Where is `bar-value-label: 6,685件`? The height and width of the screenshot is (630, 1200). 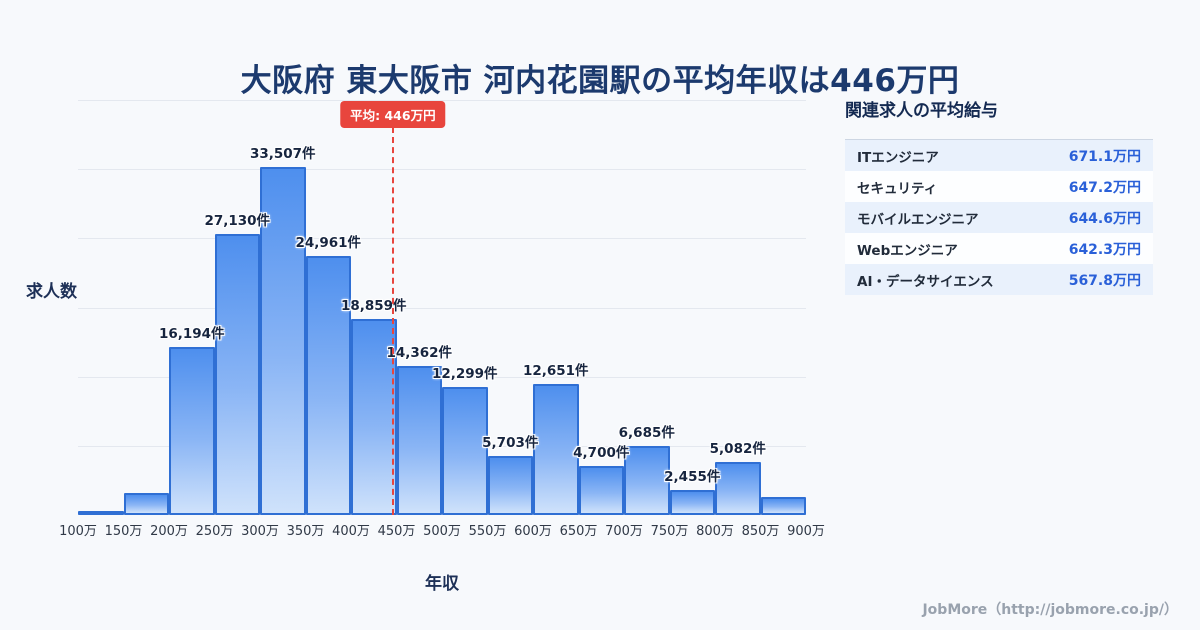 bar-value-label: 6,685件 is located at coordinates (646, 432).